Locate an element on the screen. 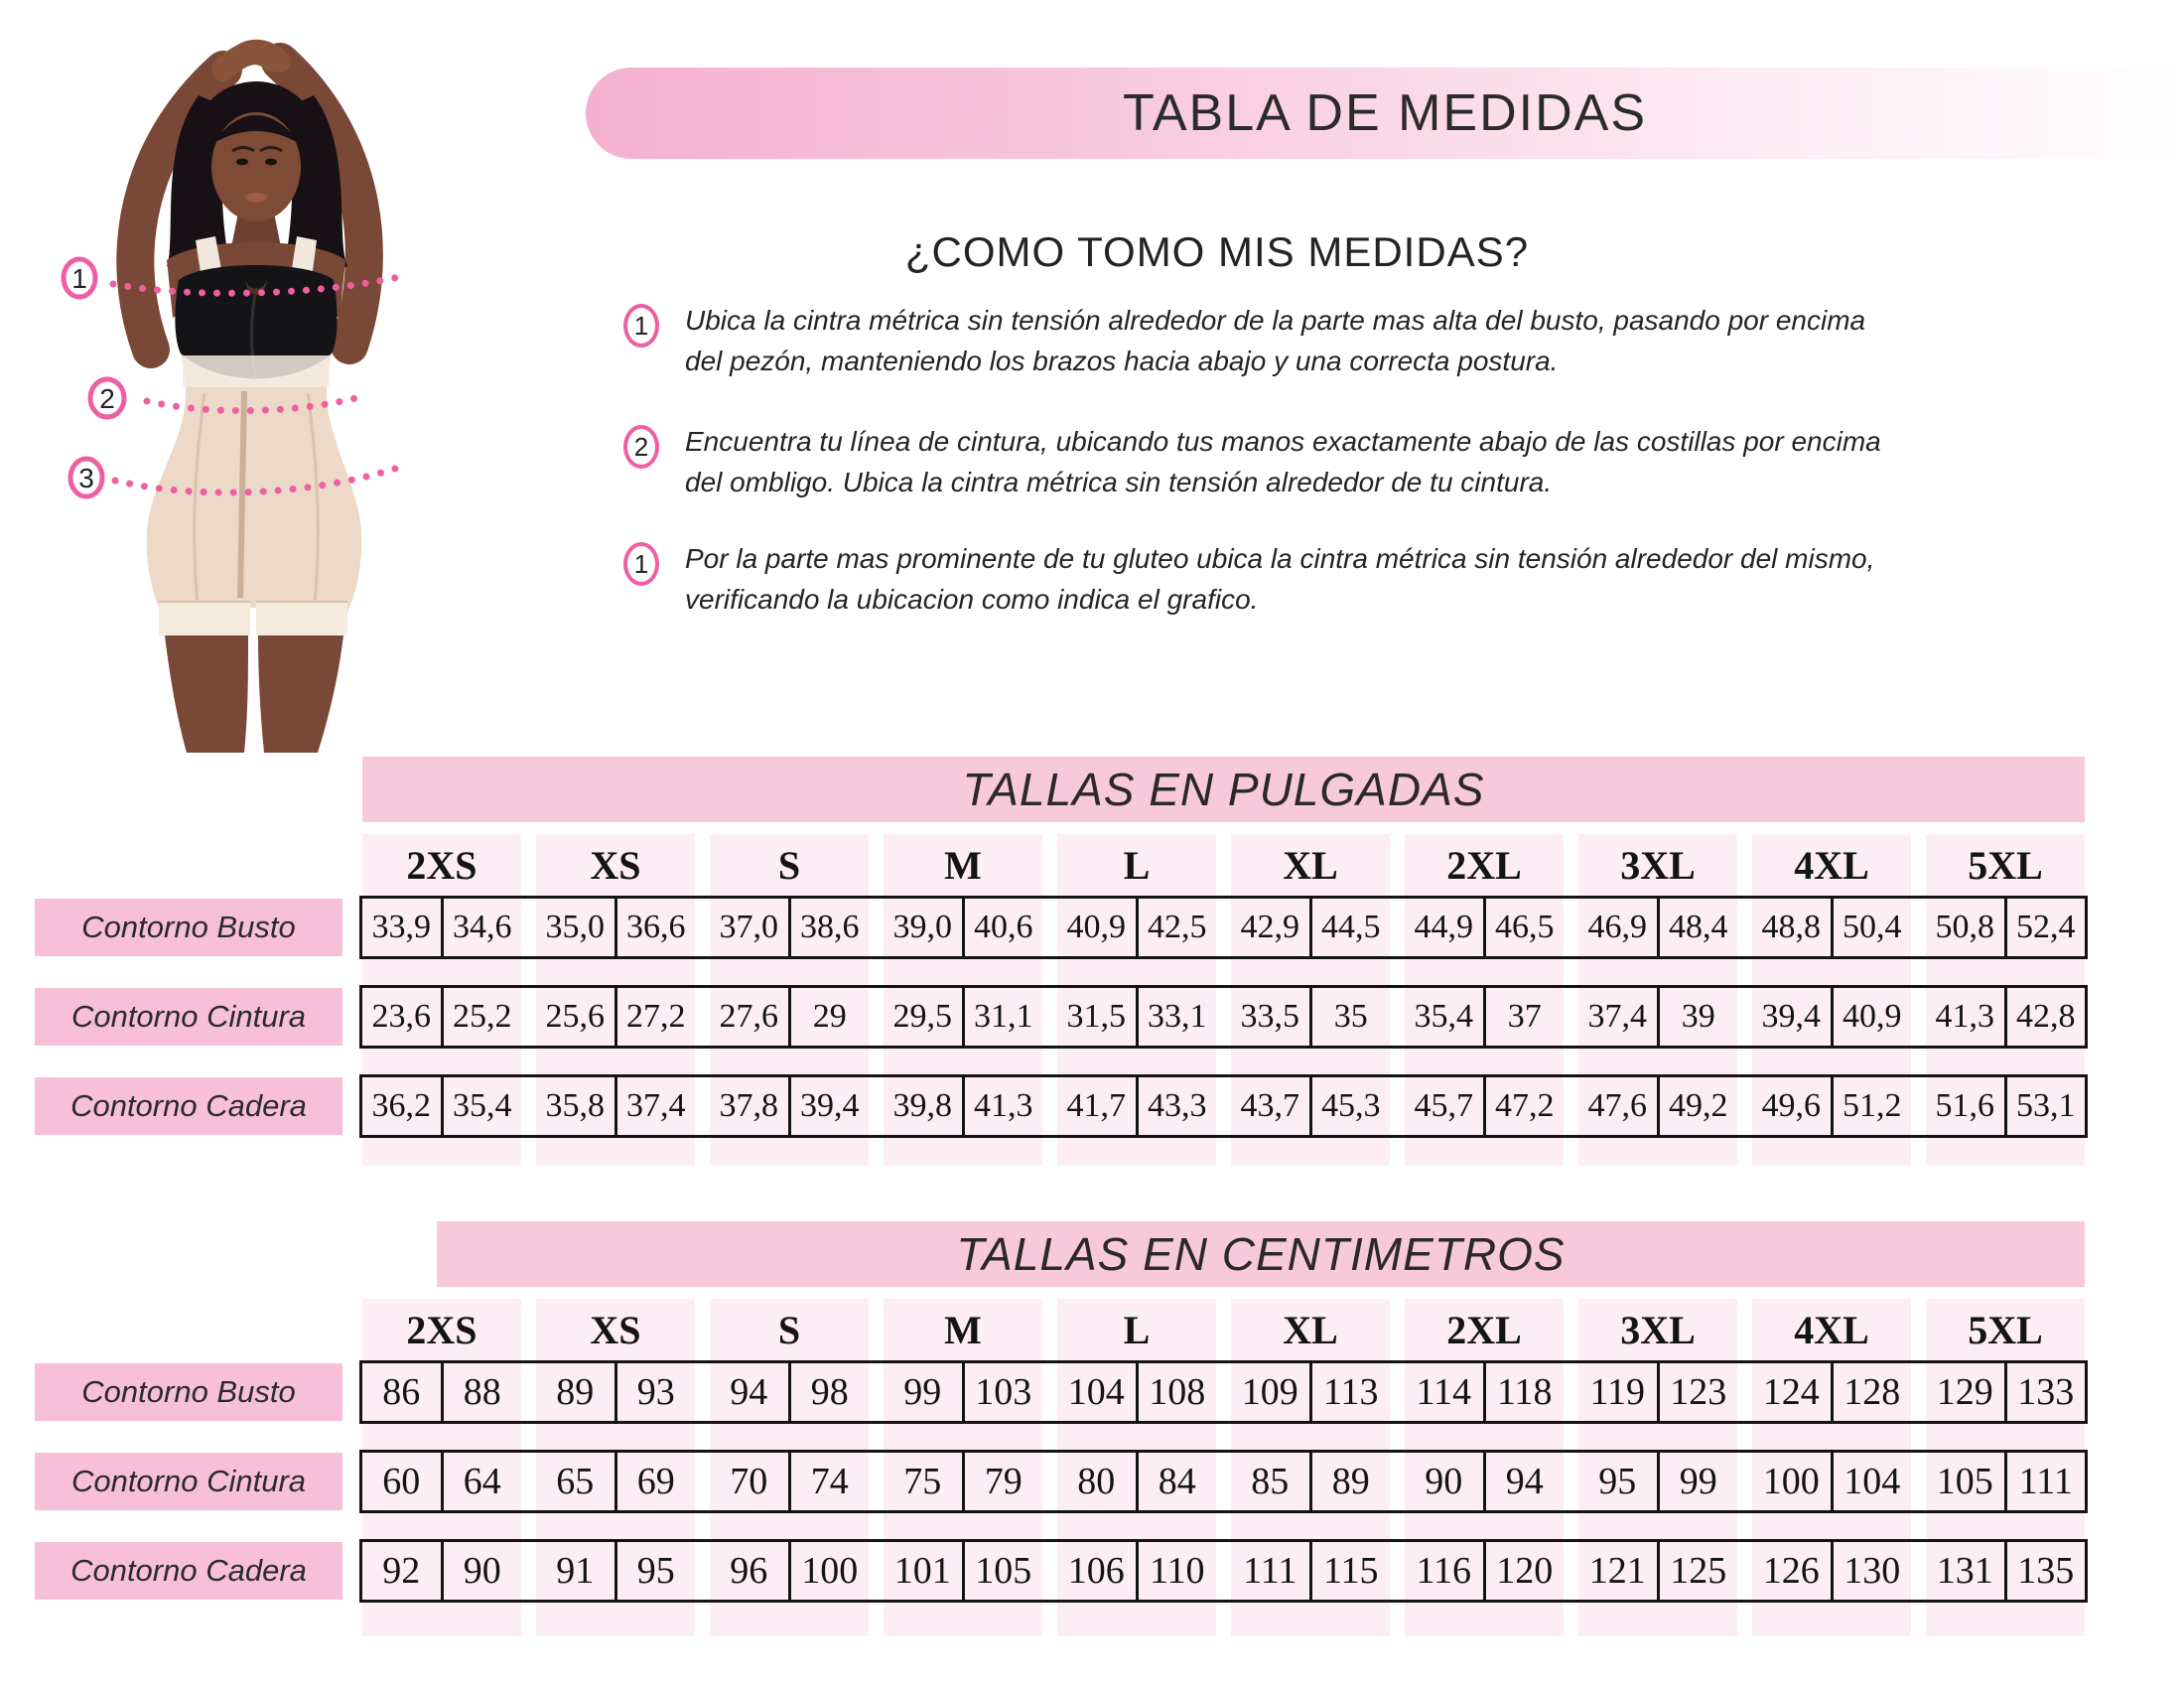  size-cell: 65 69 is located at coordinates (615, 1481).